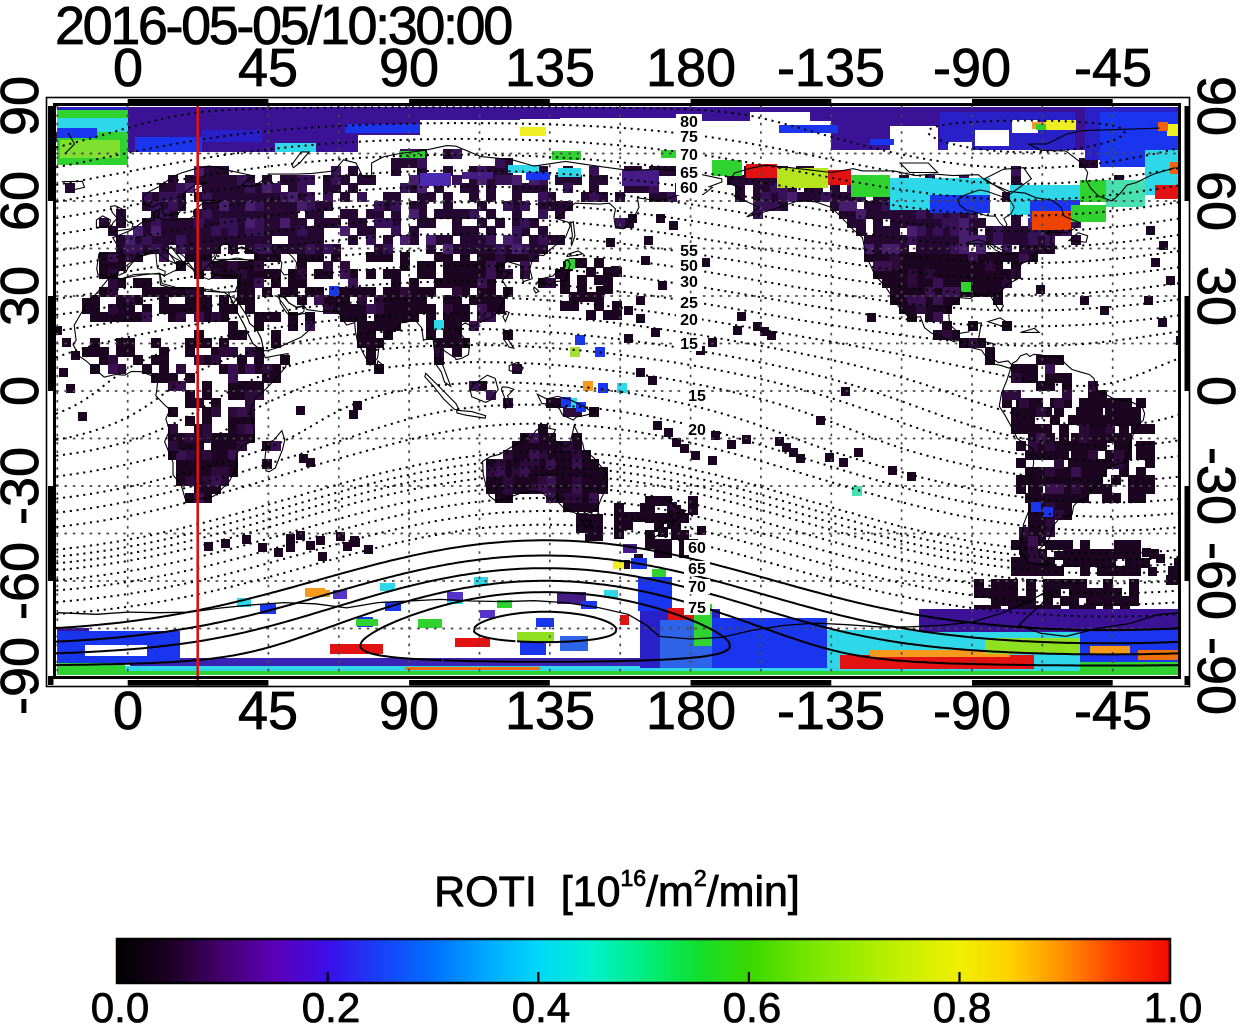 This screenshot has width=1240, height=1024. Describe the element at coordinates (689, 122) in the screenshot. I see `svg-text: 80` at that location.